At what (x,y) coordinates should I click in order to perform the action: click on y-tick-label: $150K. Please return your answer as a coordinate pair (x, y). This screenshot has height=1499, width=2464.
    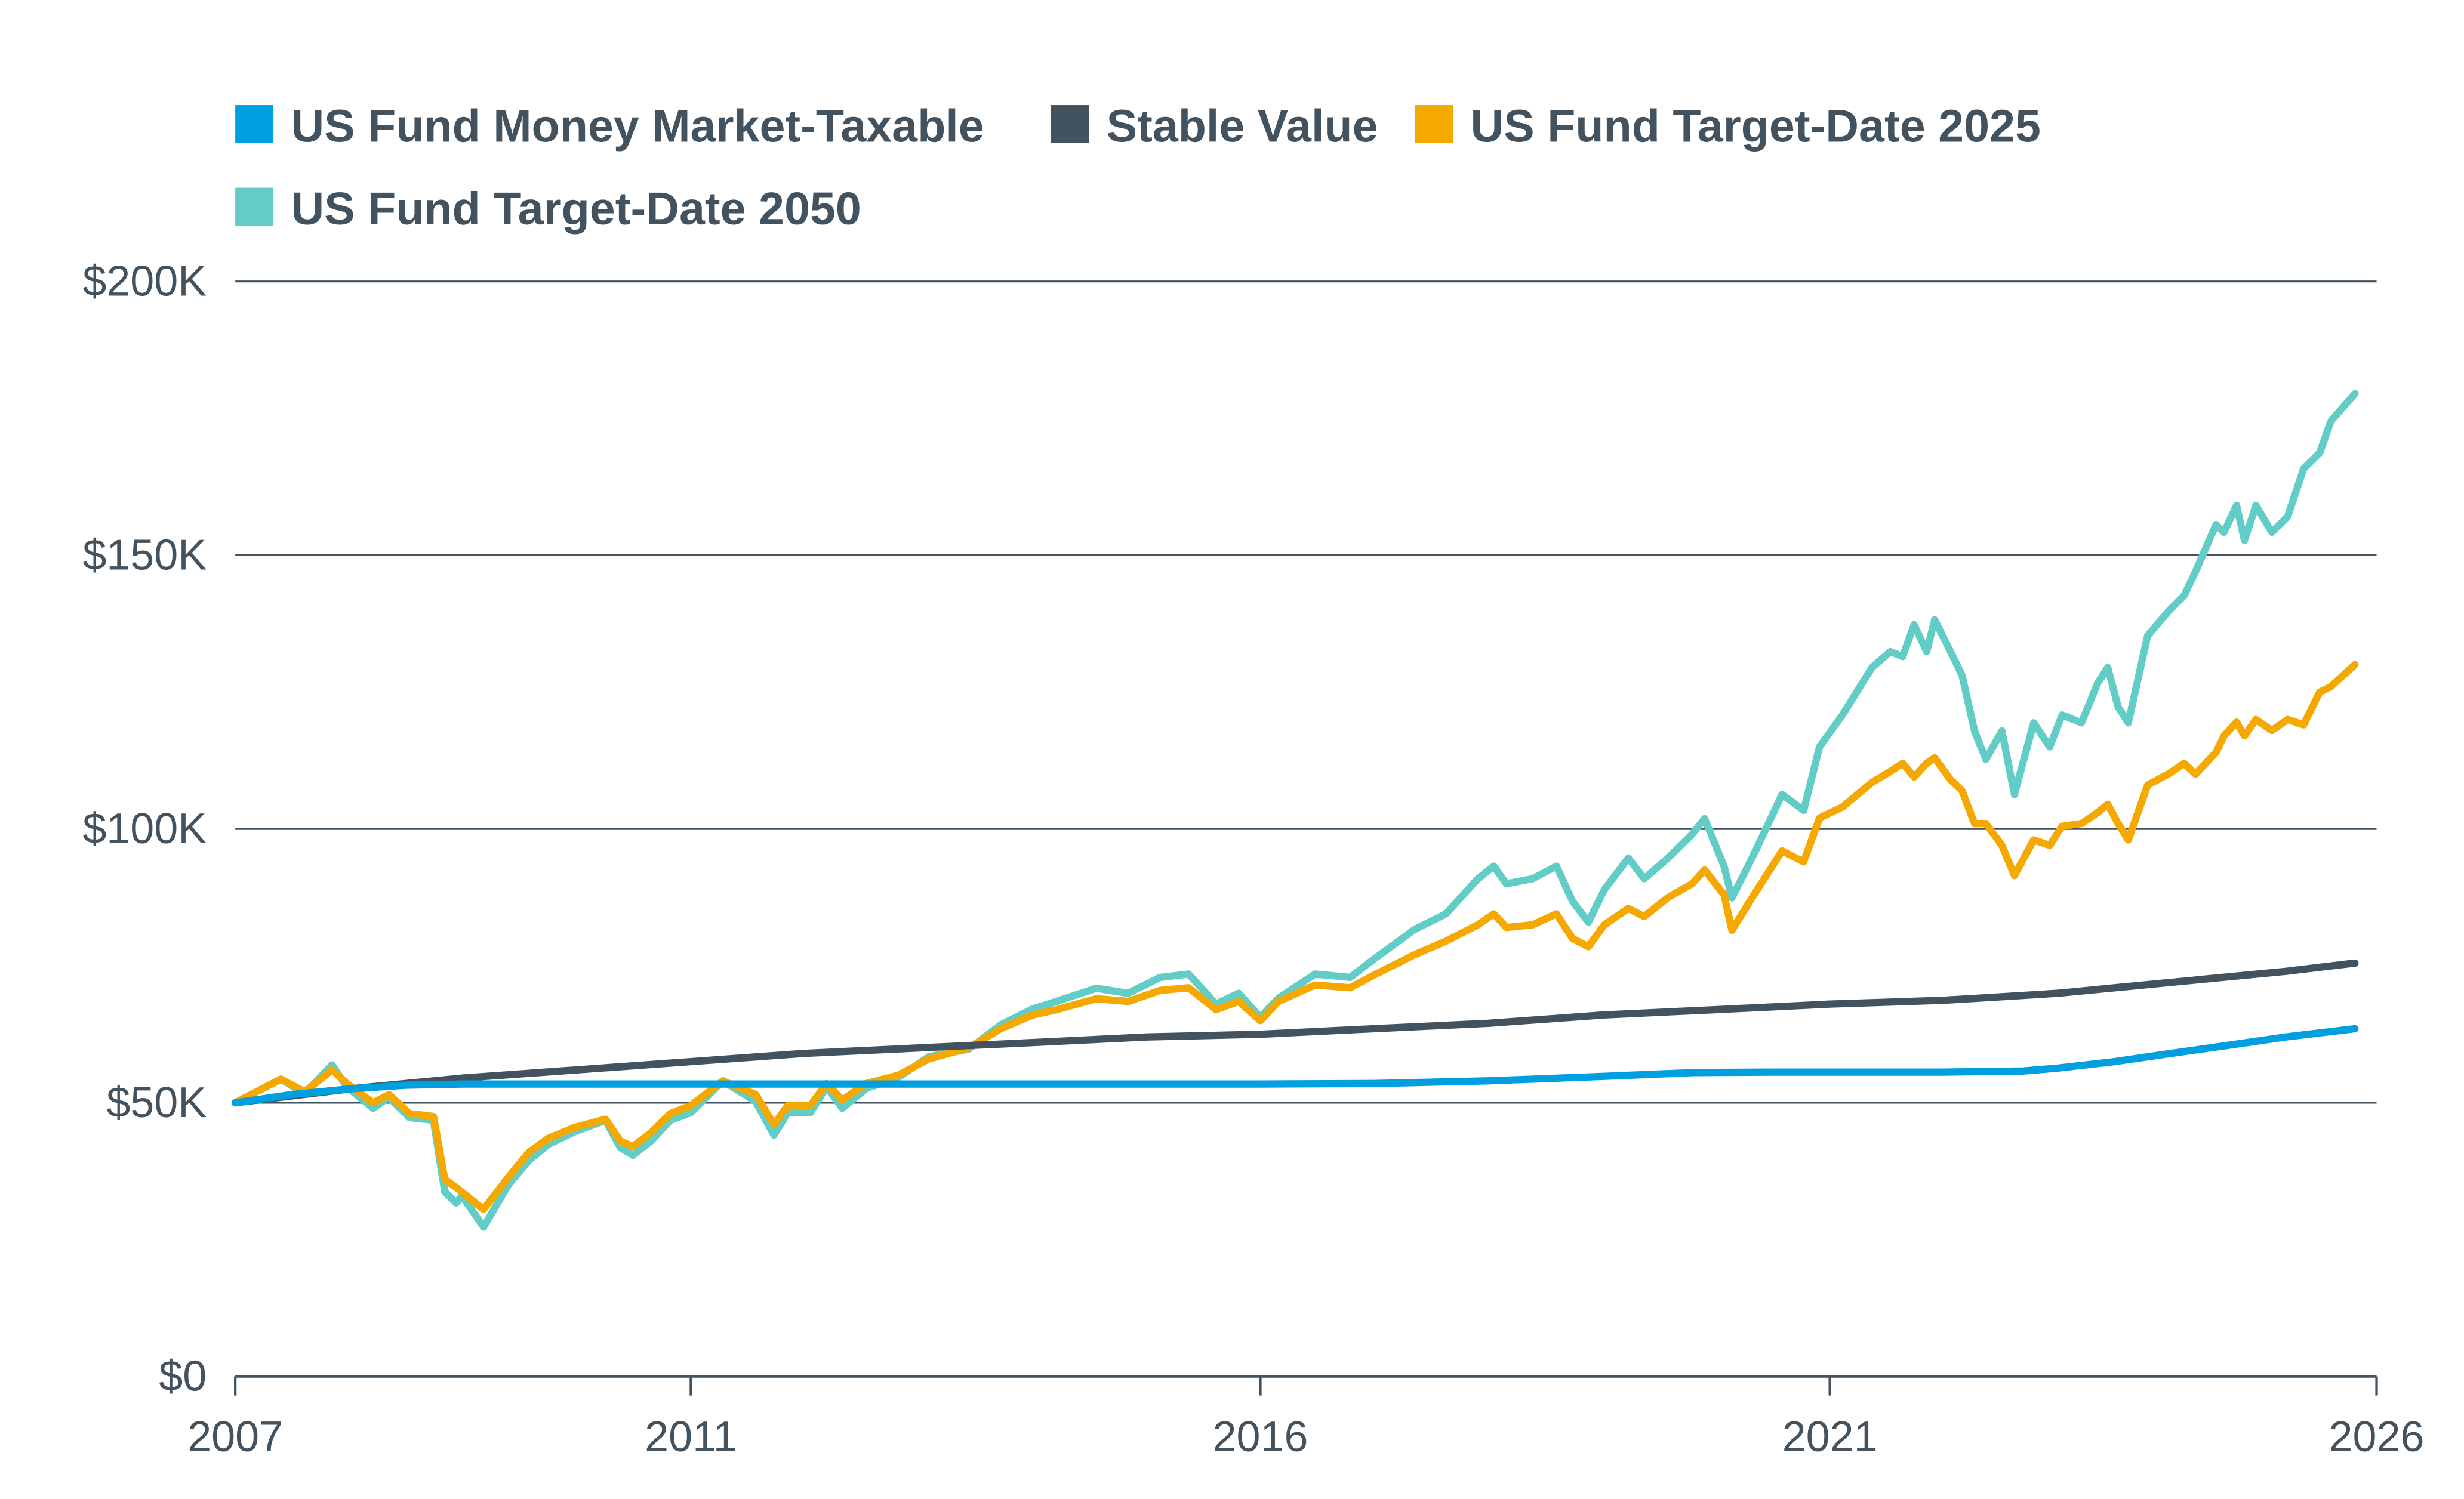
    Looking at the image, I should click on (144, 555).